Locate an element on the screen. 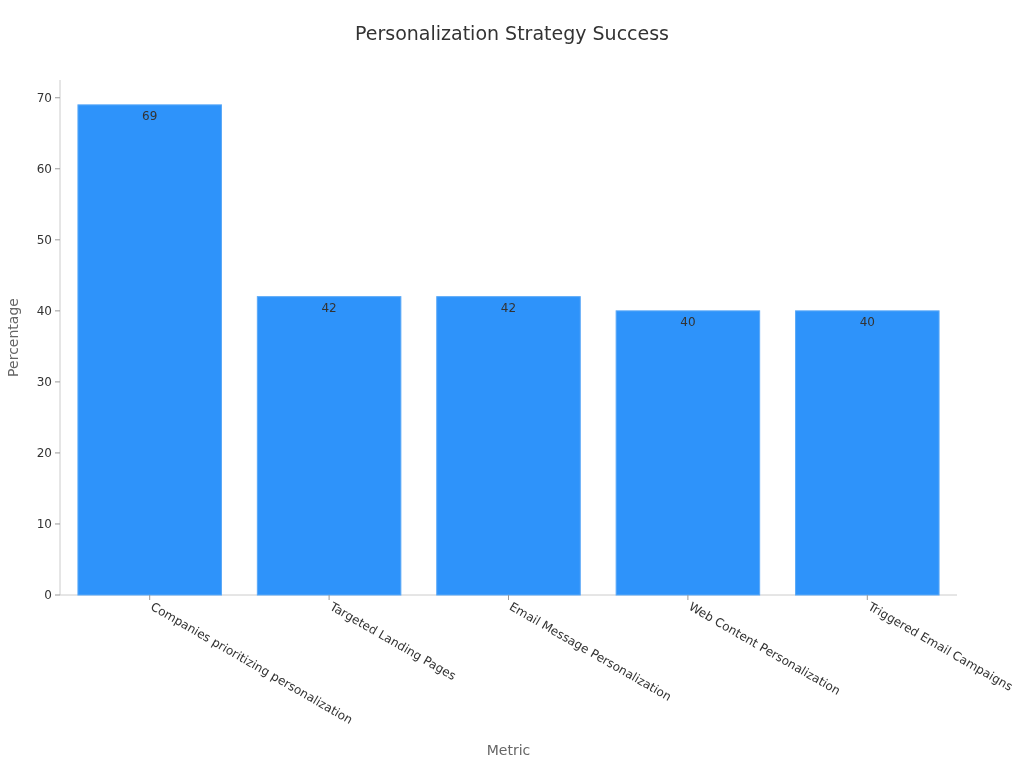 The width and height of the screenshot is (1024, 768). y-tick-label: 70 is located at coordinates (44, 97).